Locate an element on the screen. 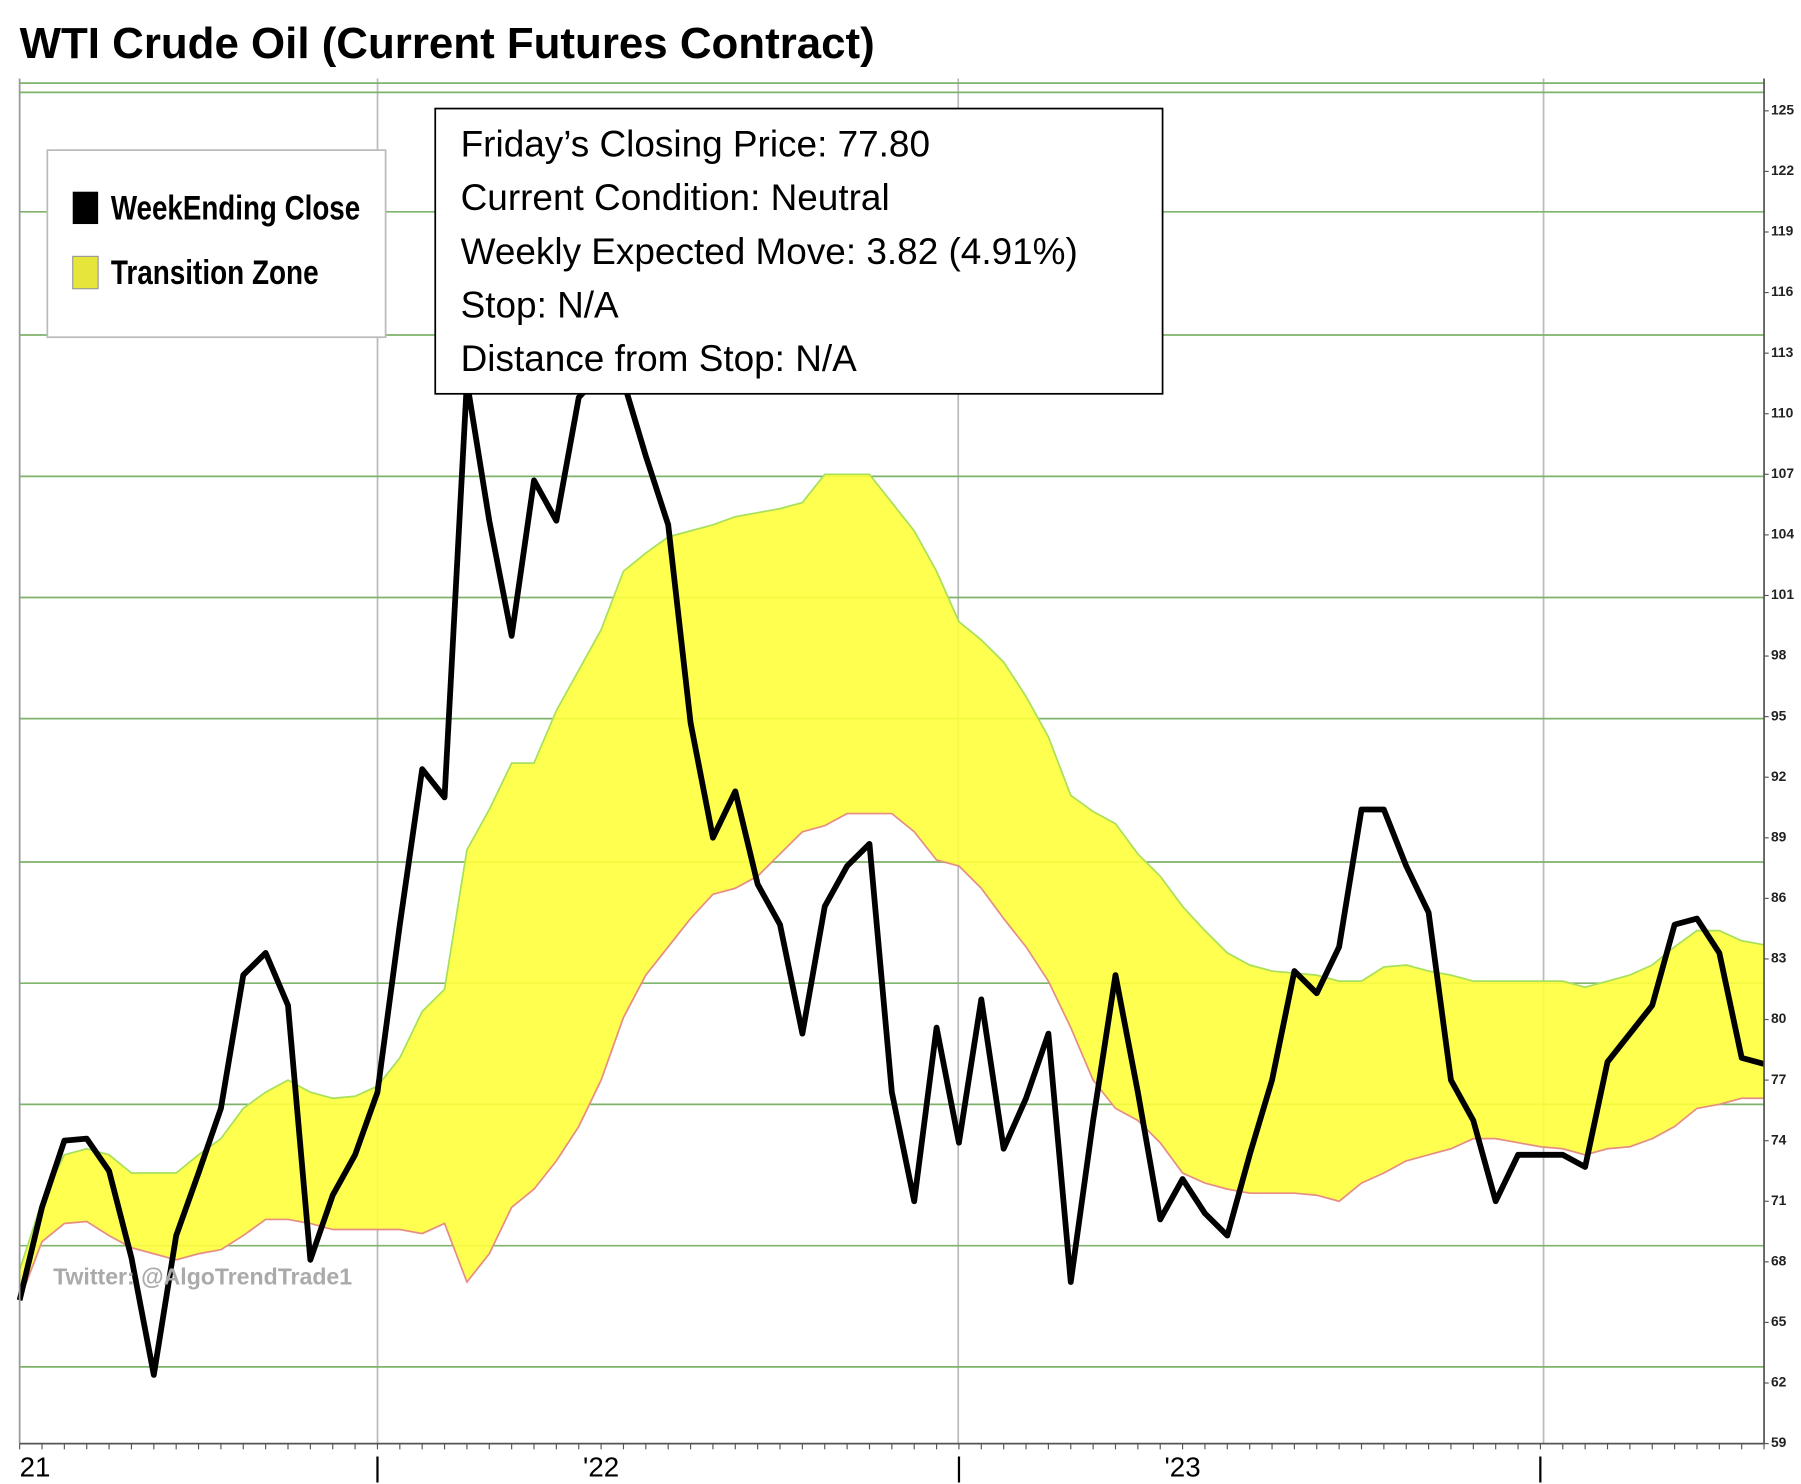 Image resolution: width=1801 pixels, height=1484 pixels. y-tick-label: 116 is located at coordinates (1782, 291).